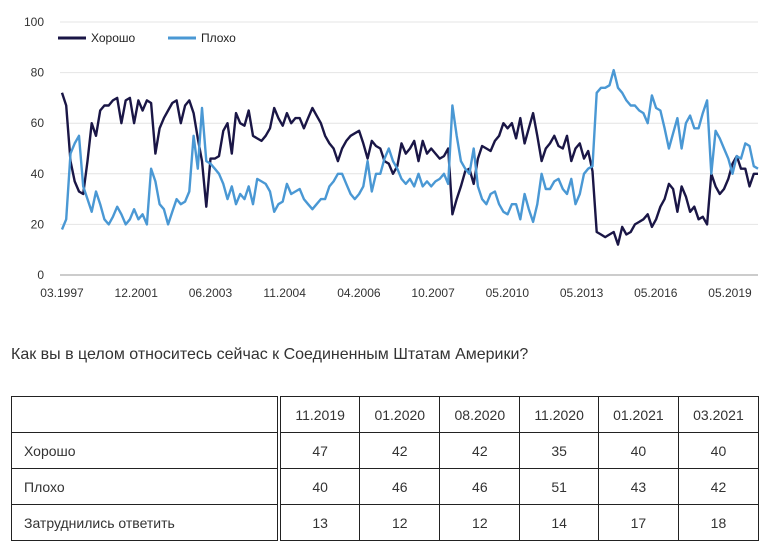 This screenshot has height=544, width=768. What do you see at coordinates (559, 414) in the screenshot?
I see `table-header-cell: 11.2020` at bounding box center [559, 414].